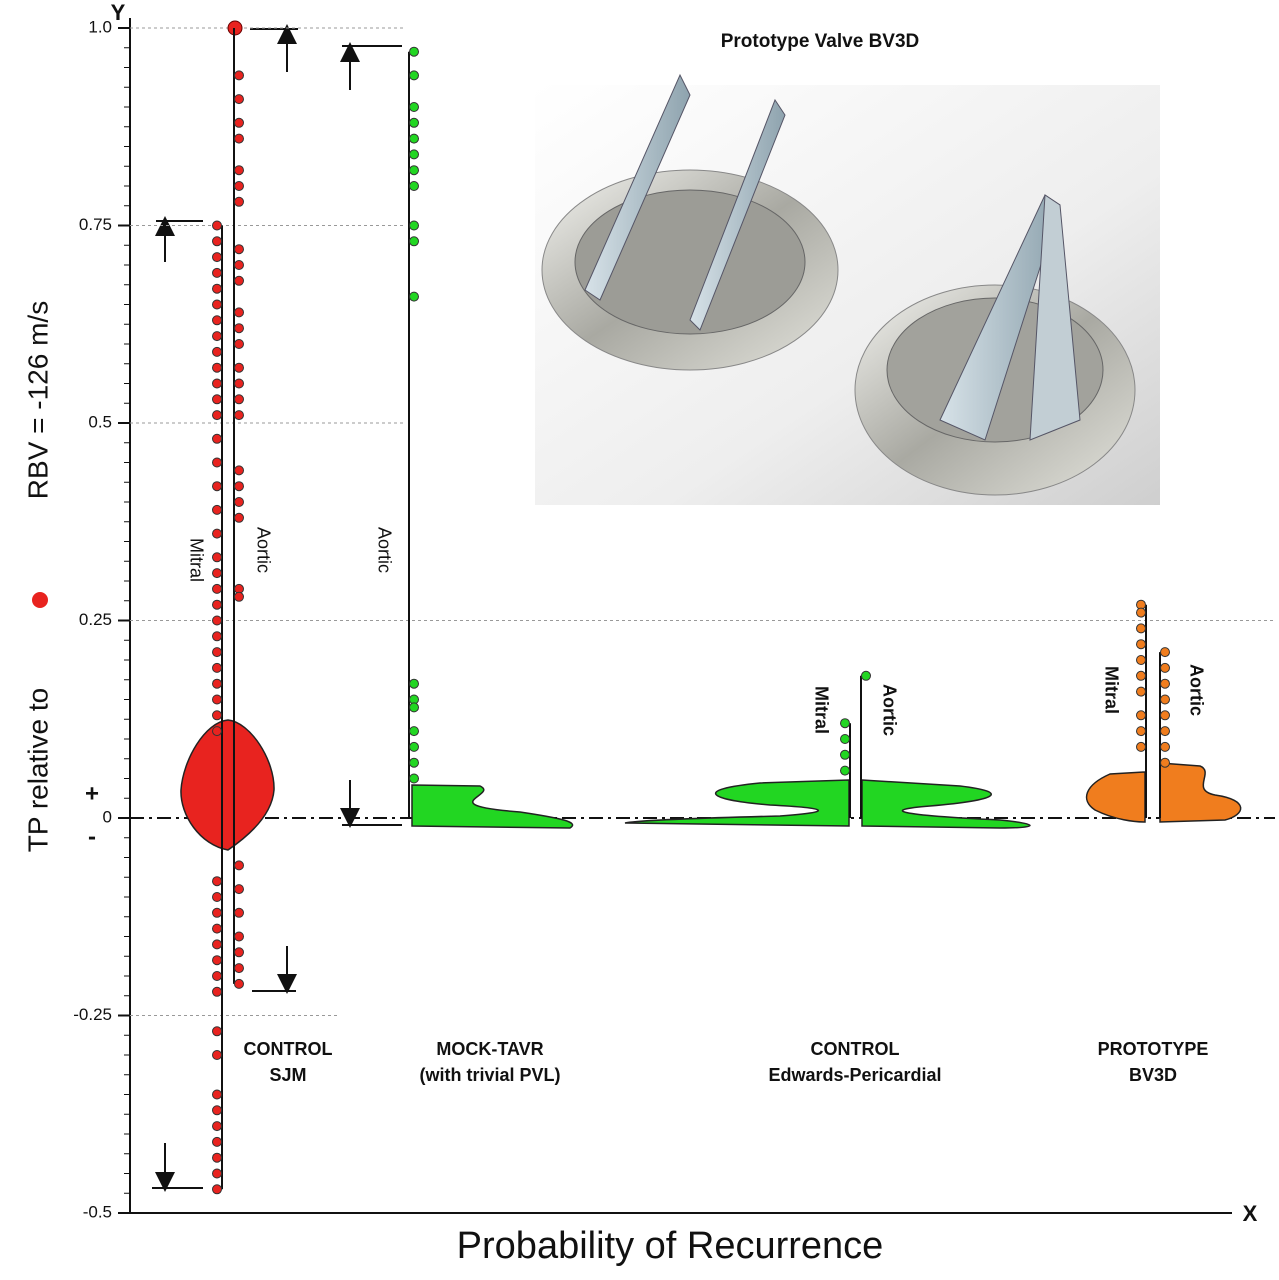 This screenshot has width=1279, height=1280. Describe the element at coordinates (854, 1075) in the screenshot. I see `group-label: Edwards-Pericardial` at that location.